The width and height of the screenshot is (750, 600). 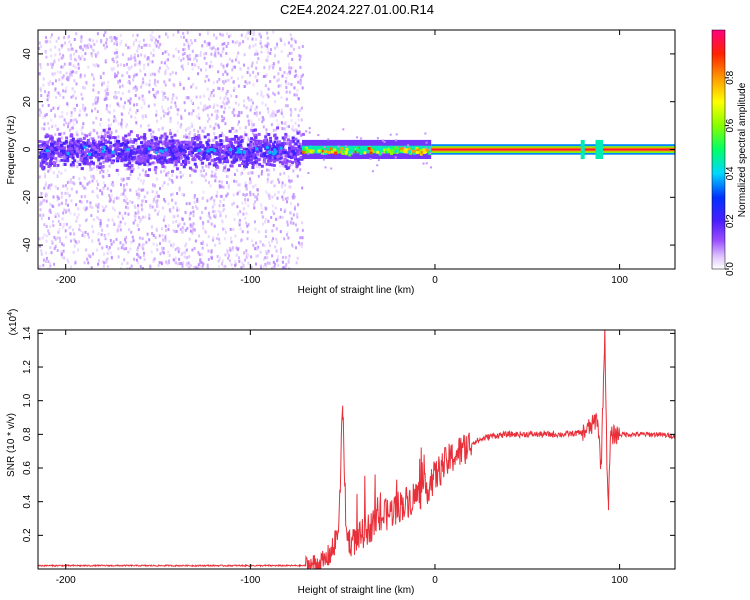 What do you see at coordinates (27, 54) in the screenshot?
I see `y-tick-label: 40` at bounding box center [27, 54].